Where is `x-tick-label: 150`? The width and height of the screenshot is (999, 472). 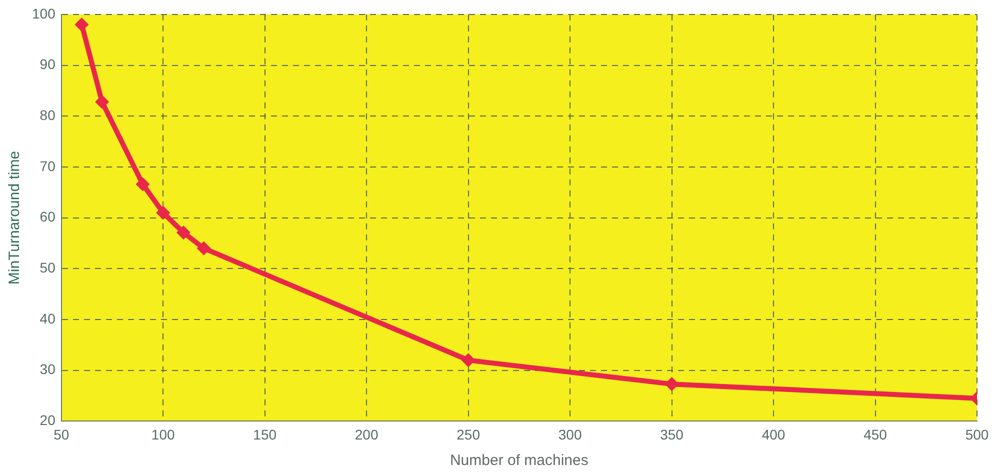 x-tick-label: 150 is located at coordinates (265, 434).